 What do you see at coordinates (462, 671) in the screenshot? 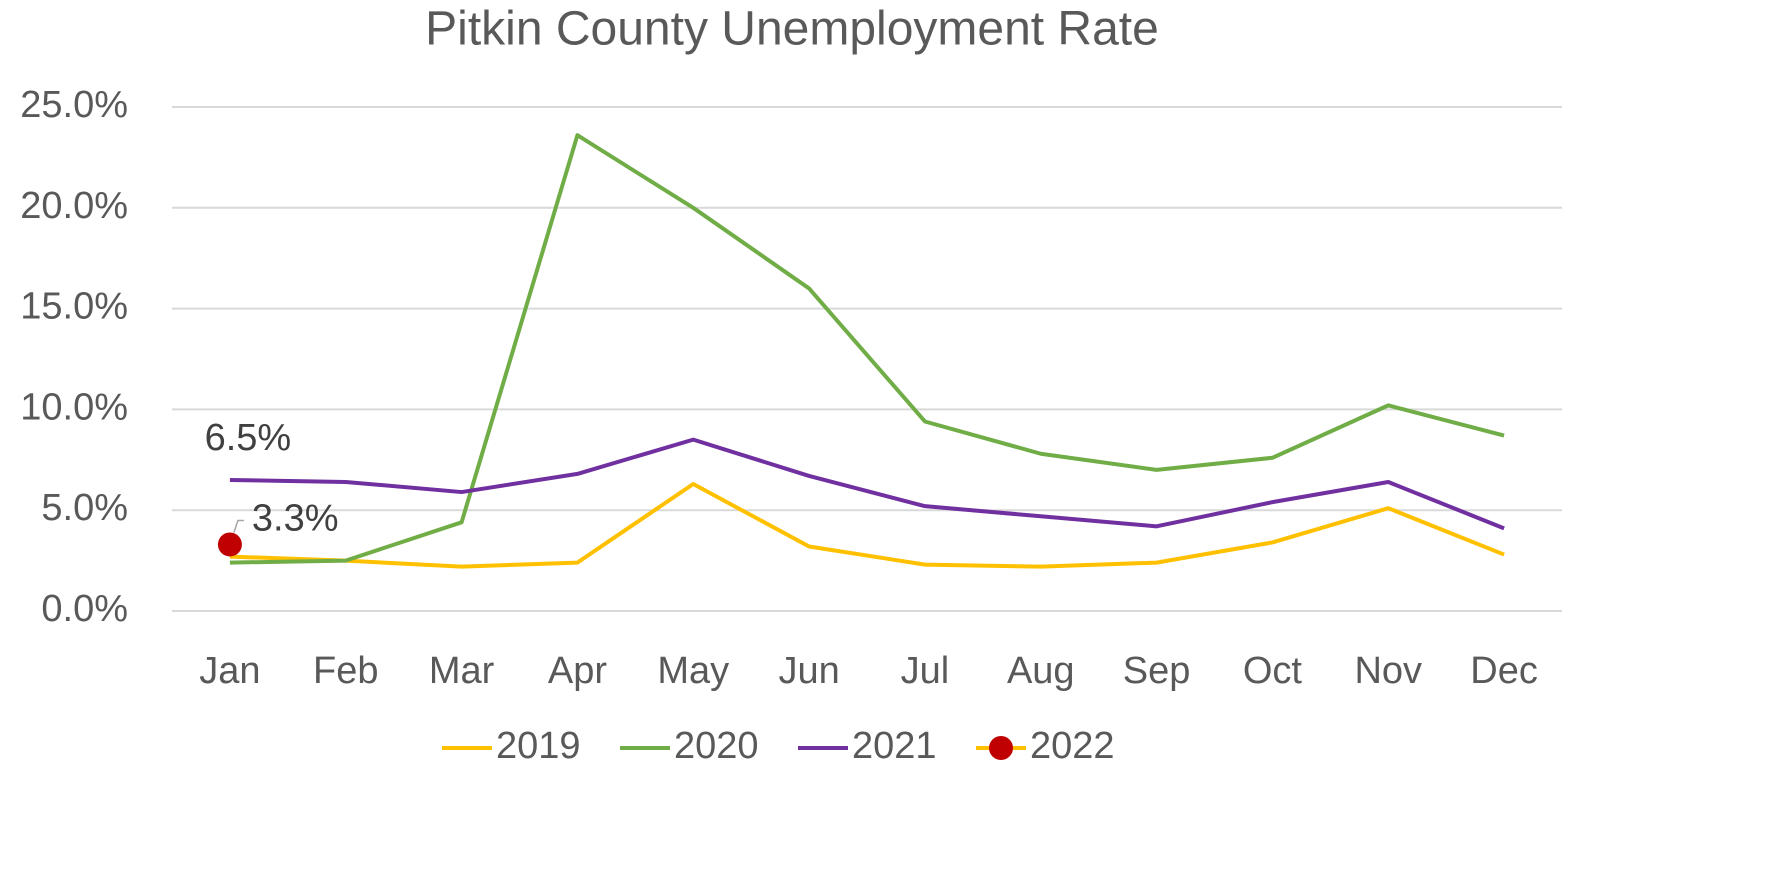
I see `x-tick-label: Mar` at bounding box center [462, 671].